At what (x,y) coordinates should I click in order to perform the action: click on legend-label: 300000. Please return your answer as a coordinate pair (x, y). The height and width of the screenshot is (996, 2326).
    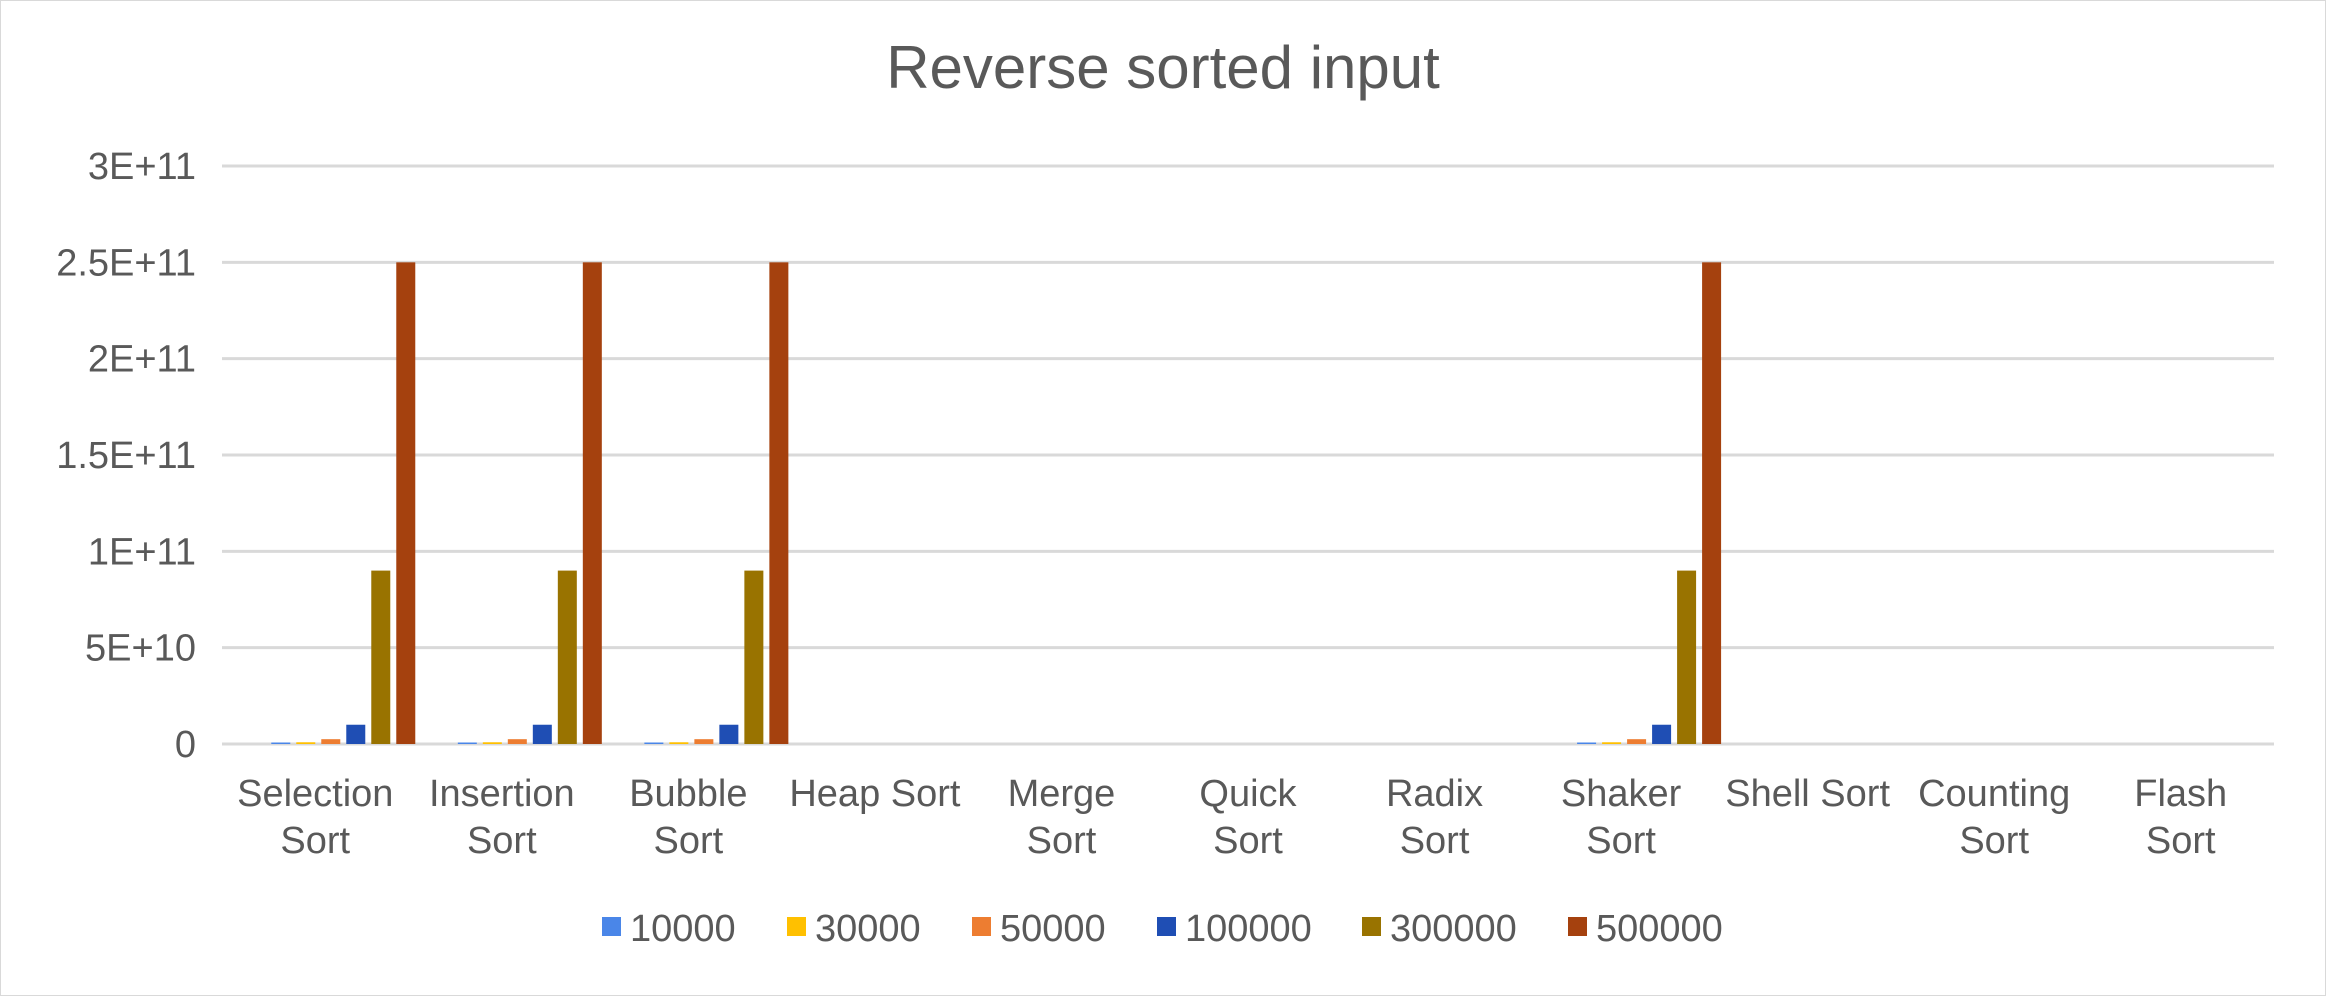
    Looking at the image, I should click on (1453, 929).